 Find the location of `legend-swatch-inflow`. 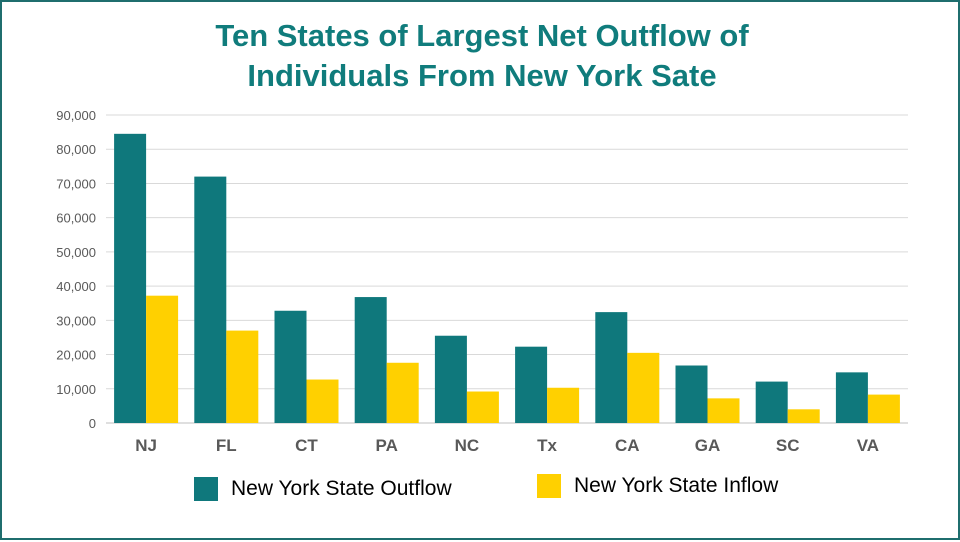

legend-swatch-inflow is located at coordinates (549, 486).